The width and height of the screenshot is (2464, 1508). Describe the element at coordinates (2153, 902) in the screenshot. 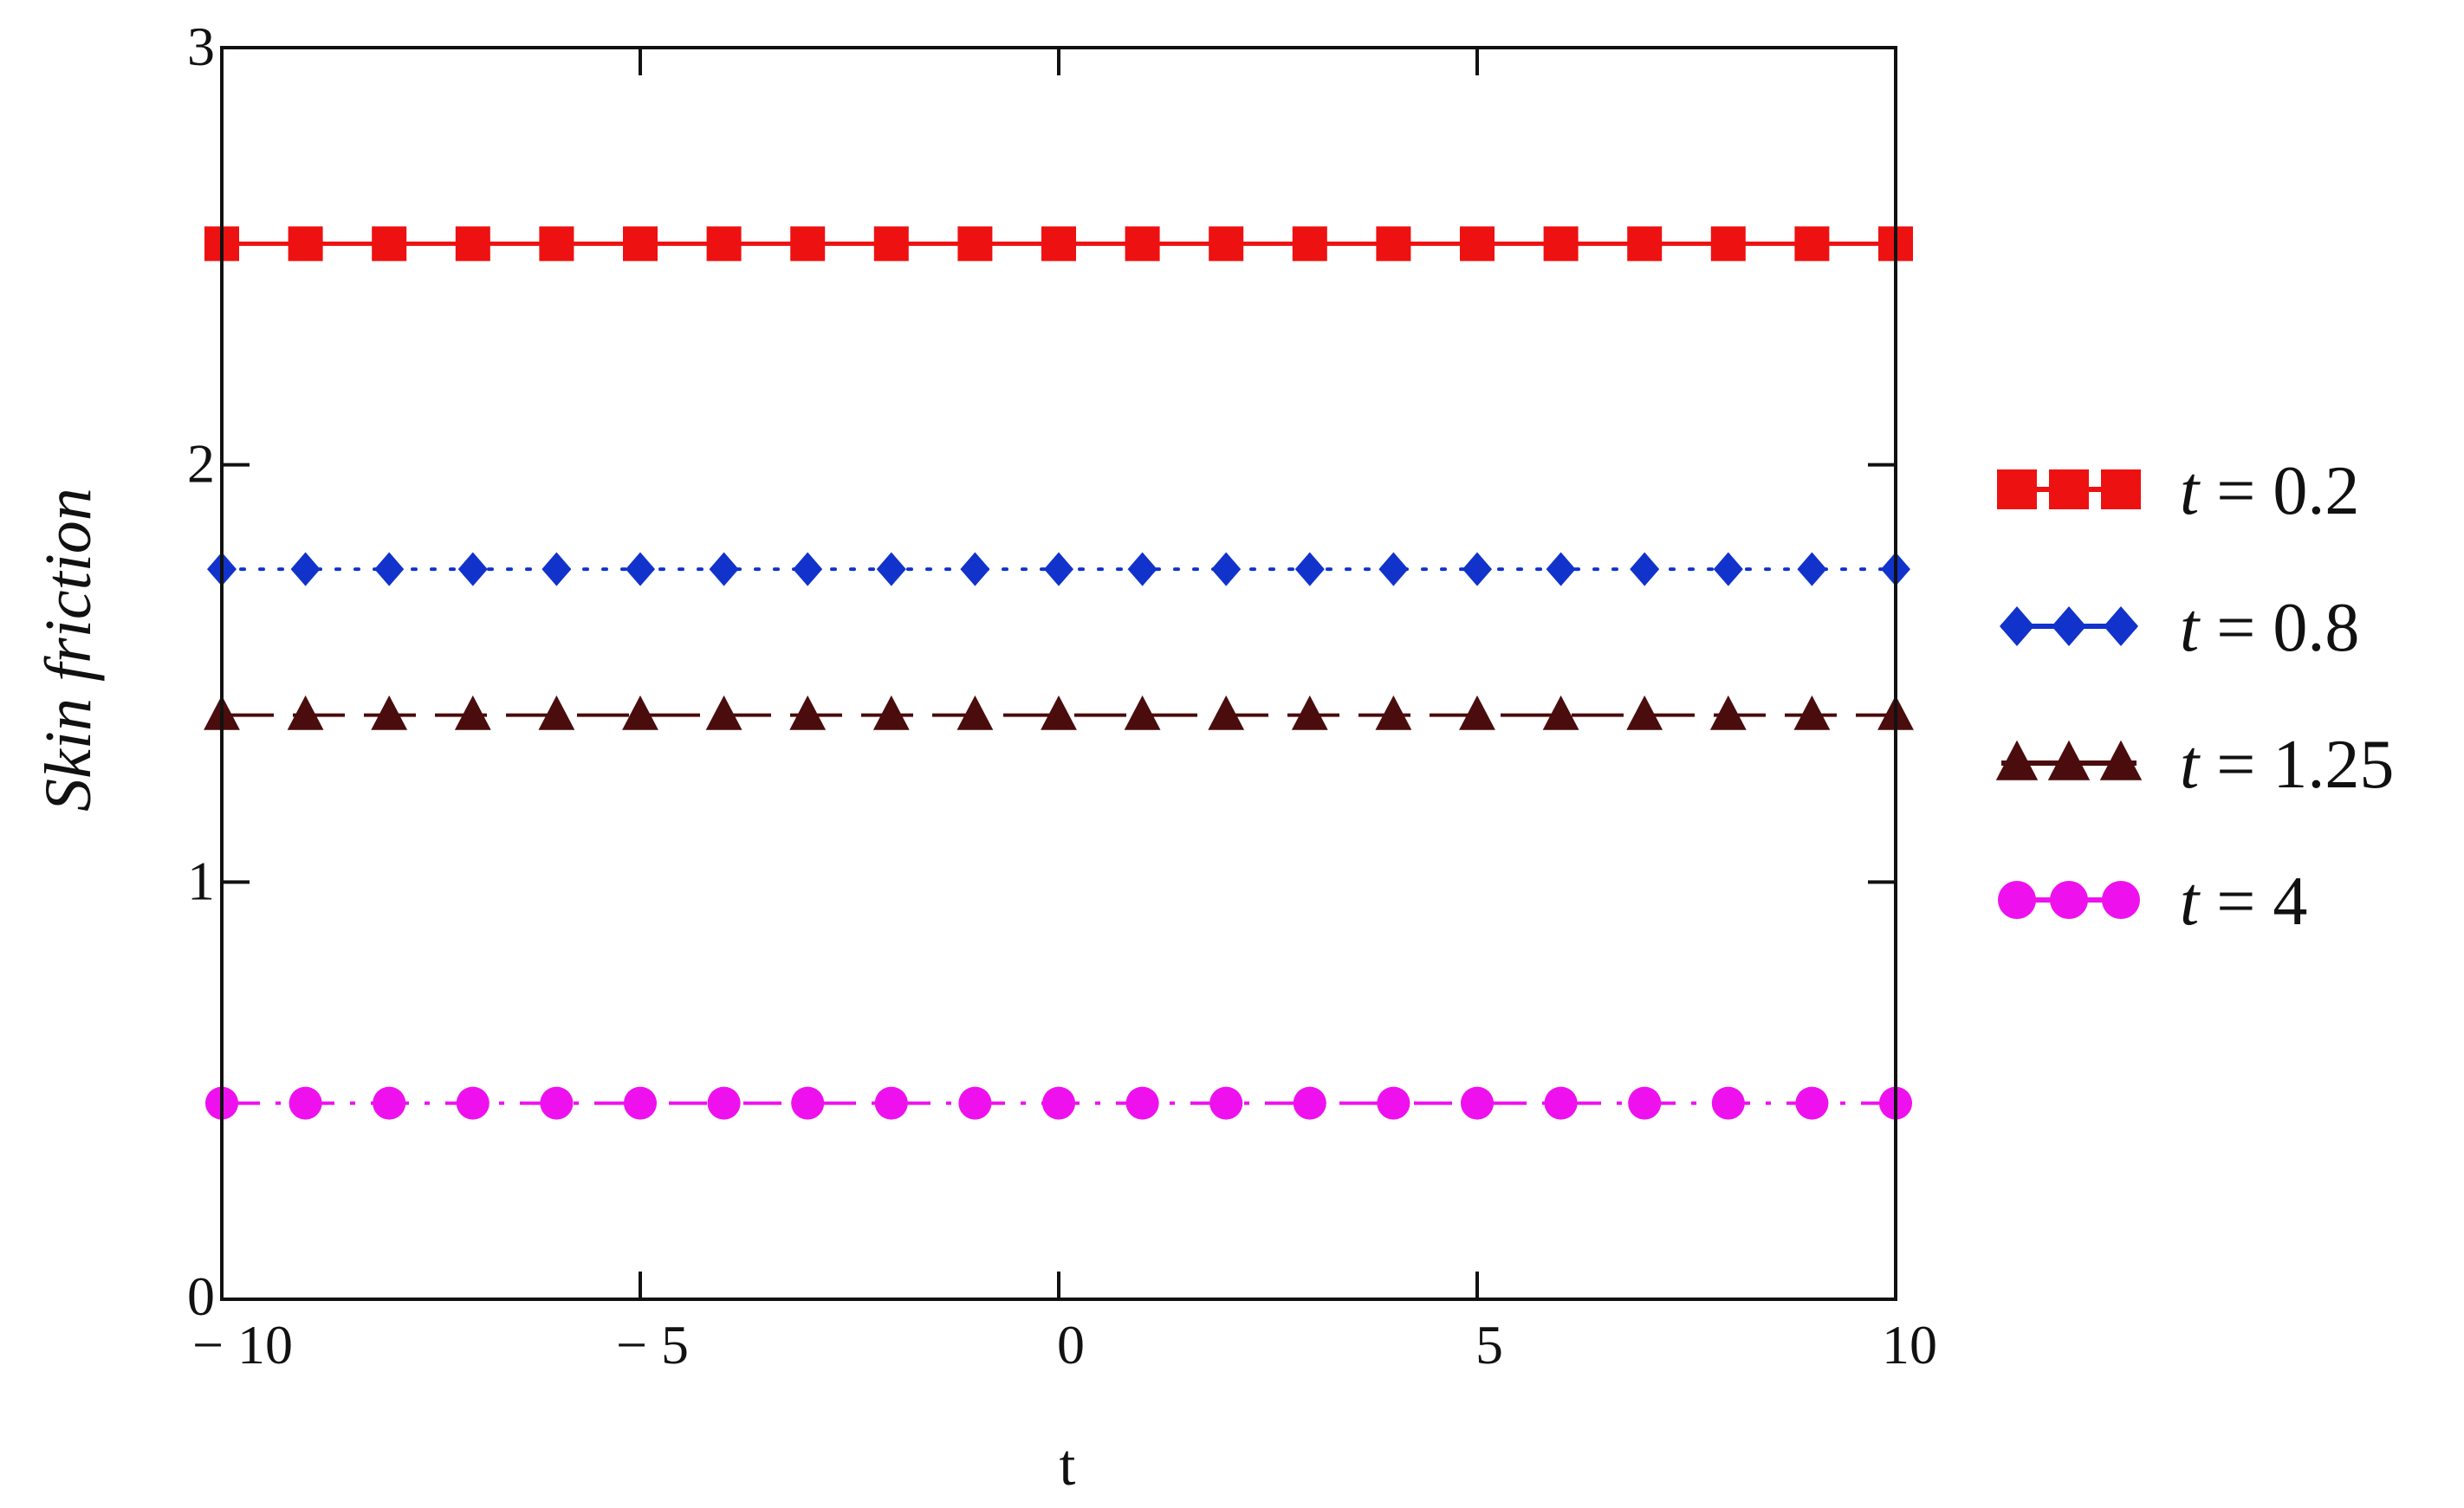

I see `legend-item: t = 4` at that location.